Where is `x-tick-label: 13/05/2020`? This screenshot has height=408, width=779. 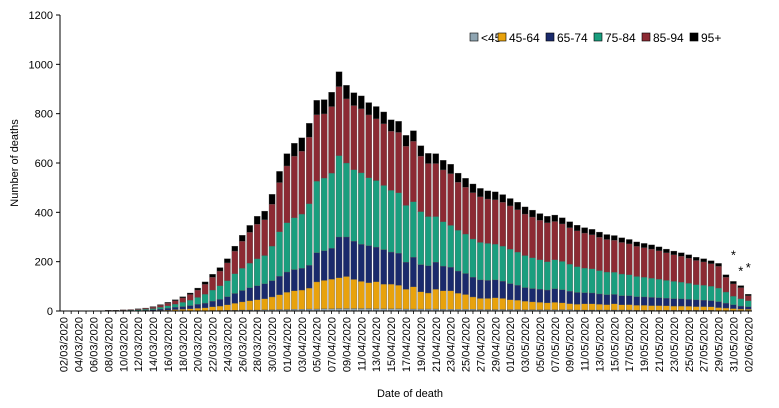 x-tick-label: 13/05/2020 is located at coordinates (600, 344).